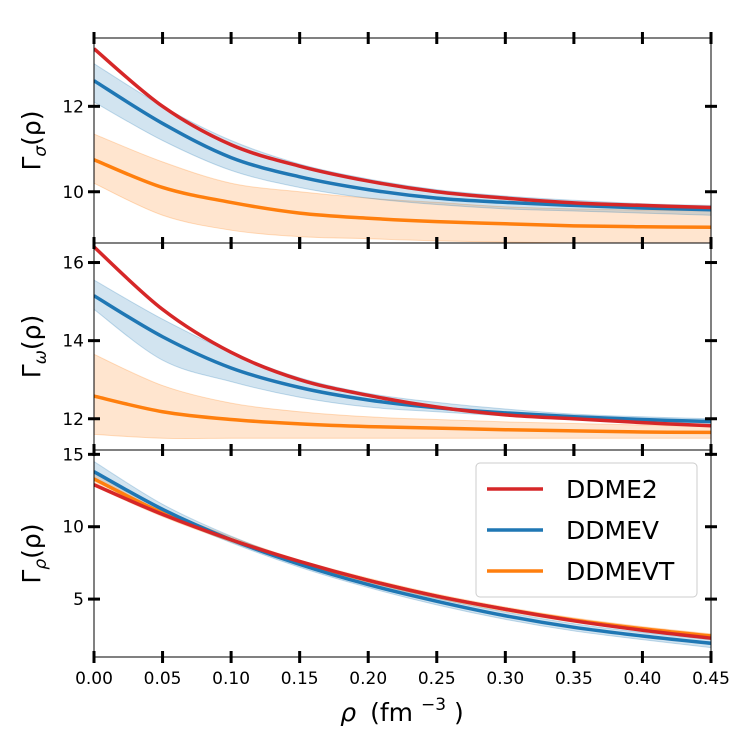 The image size is (748, 738). Describe the element at coordinates (574, 679) in the screenshot. I see `x-tick-label: 0.35` at that location.